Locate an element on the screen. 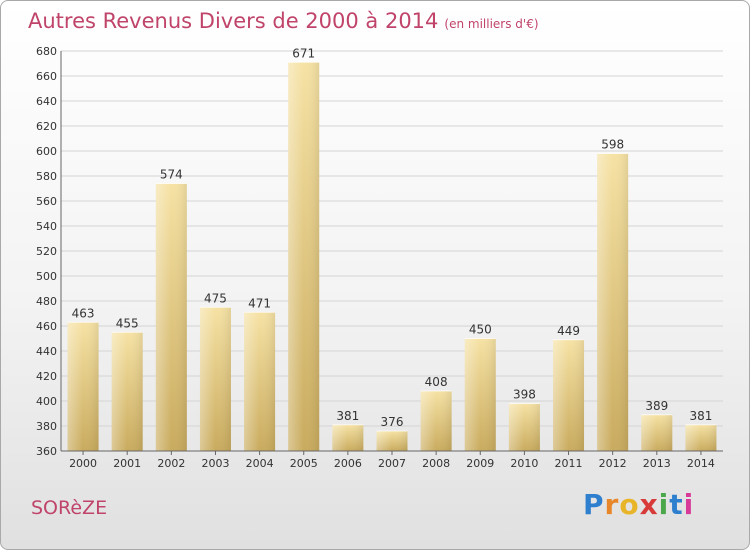  x-tick-label: 2001 is located at coordinates (127, 463).